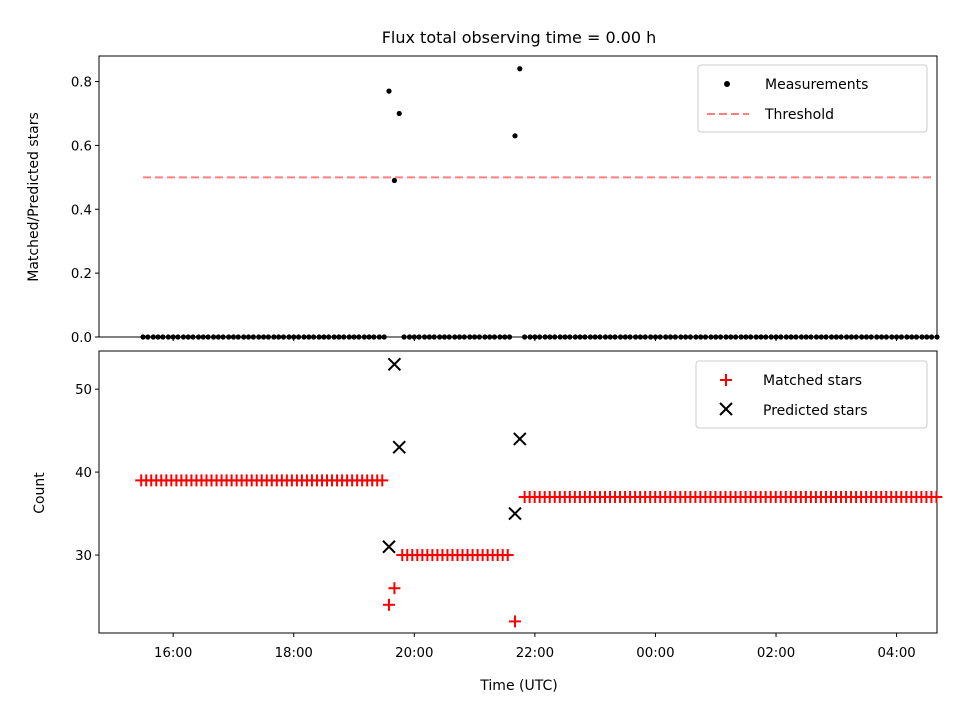 This screenshot has width=960, height=720. I want to click on x-axis-label: Time (UTC), so click(518, 686).